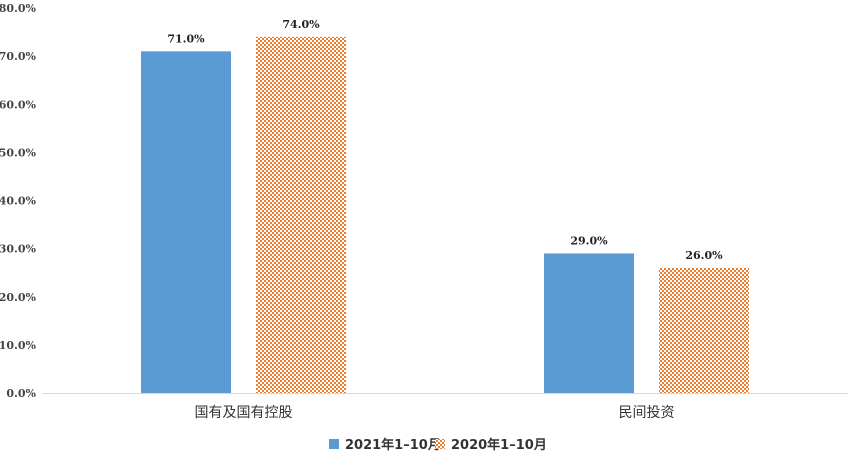 The width and height of the screenshot is (856, 461). What do you see at coordinates (589, 240) in the screenshot?
I see `data-label: 29.0%` at bounding box center [589, 240].